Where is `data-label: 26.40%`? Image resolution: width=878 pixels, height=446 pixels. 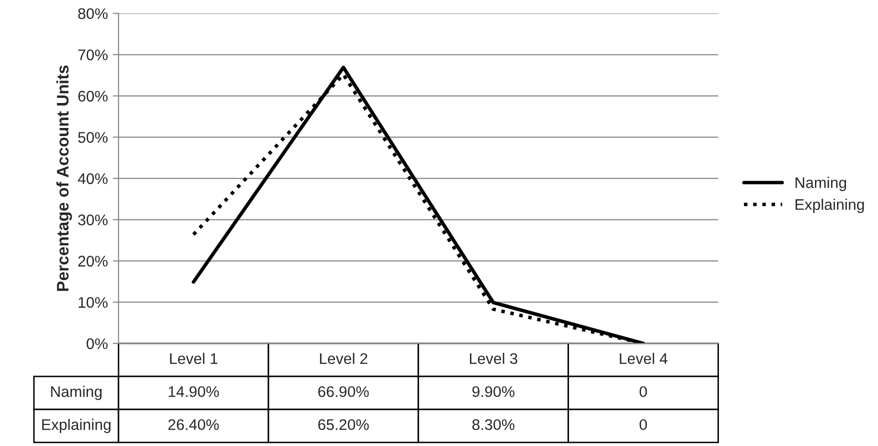 data-label: 26.40% is located at coordinates (193, 424).